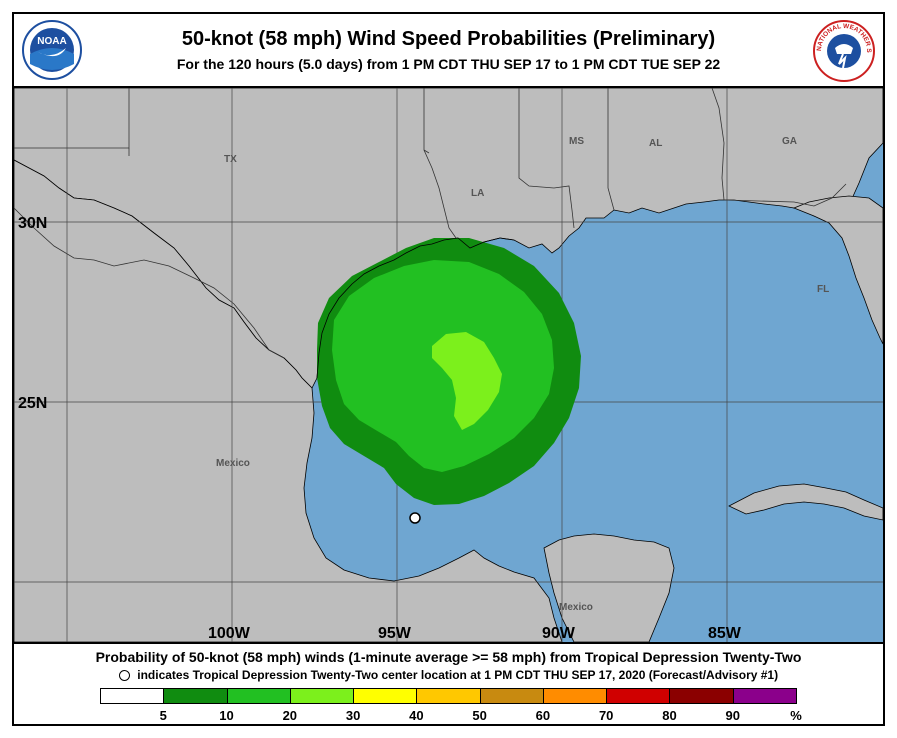 The width and height of the screenshot is (897, 738). Describe the element at coordinates (451, 705) in the screenshot. I see `probability-legend: 5 10 20 30 40 50 60 70 80 90%` at that location.